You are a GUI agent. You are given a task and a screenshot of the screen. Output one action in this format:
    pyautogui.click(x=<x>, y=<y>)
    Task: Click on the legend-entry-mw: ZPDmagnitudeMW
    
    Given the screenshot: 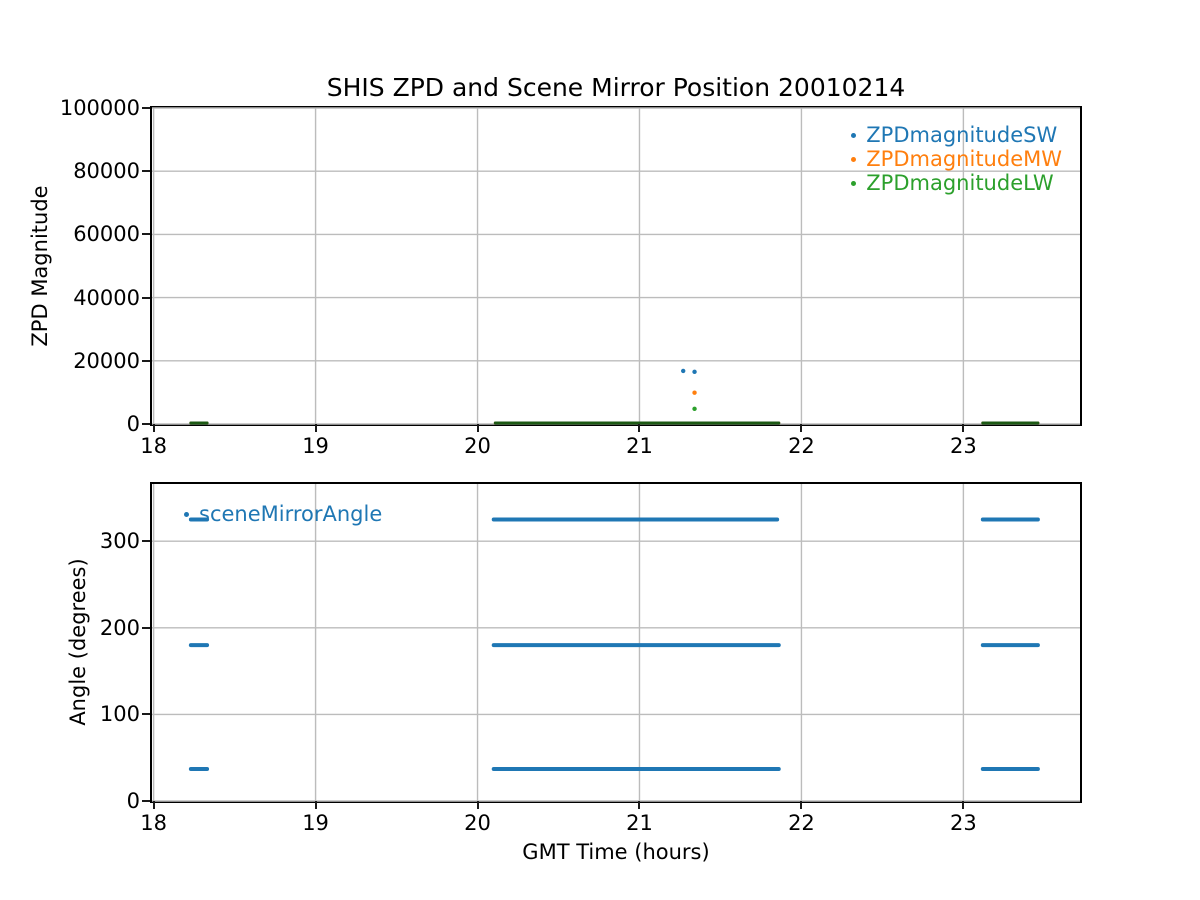 What is the action you would take?
    pyautogui.click(x=956, y=159)
    